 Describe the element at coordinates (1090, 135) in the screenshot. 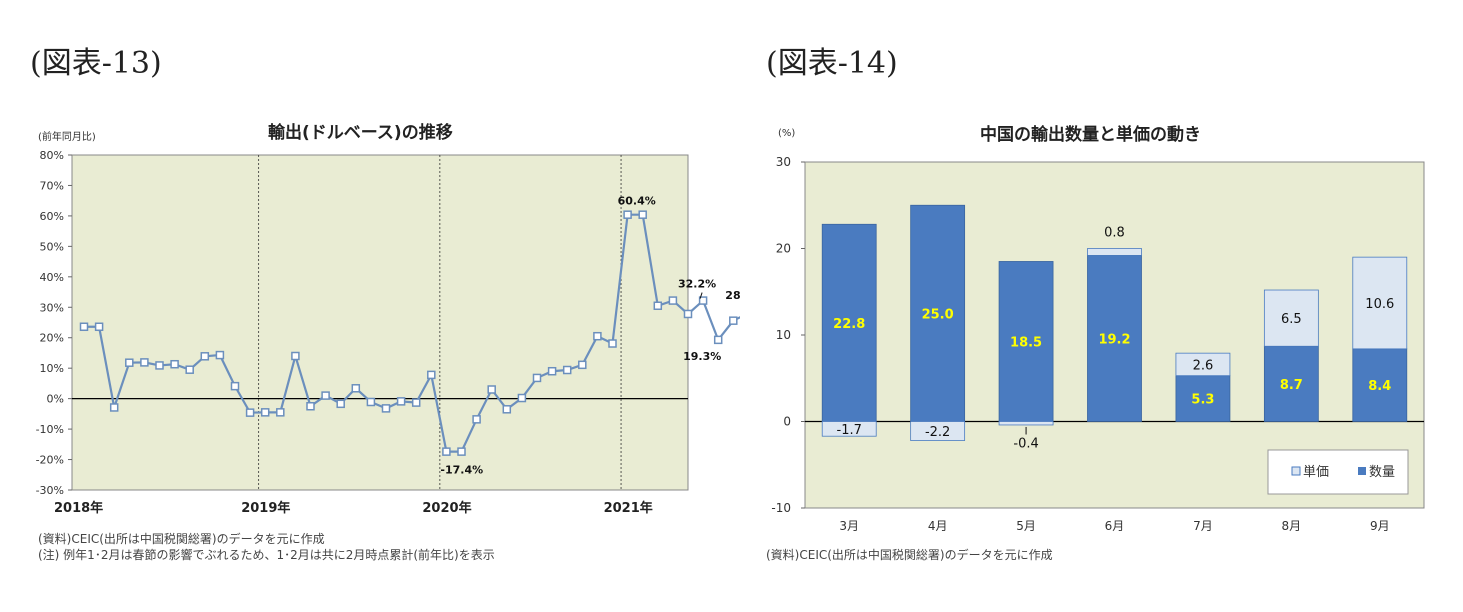

I see `chart-14-title: 中国の輸出数量と単価の動き` at that location.